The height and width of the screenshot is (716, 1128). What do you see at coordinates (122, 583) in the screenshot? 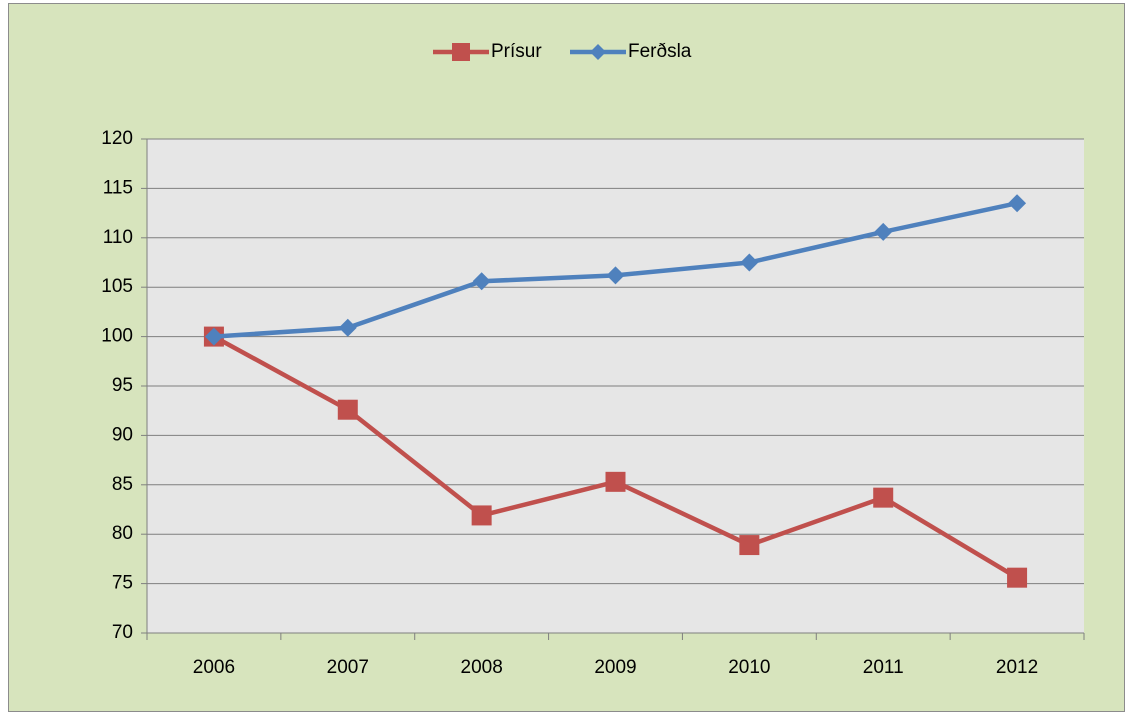
I see `y-tick-label: 75` at bounding box center [122, 583].